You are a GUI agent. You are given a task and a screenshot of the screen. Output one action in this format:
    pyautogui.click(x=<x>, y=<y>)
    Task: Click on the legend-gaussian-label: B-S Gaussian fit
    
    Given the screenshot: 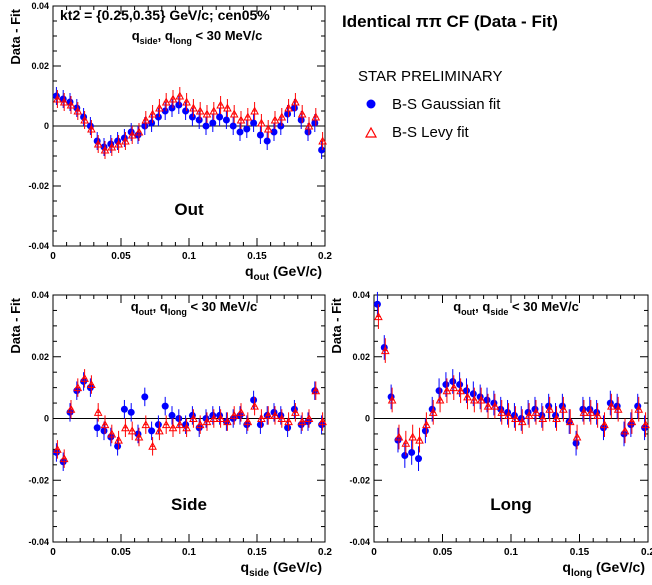 What is the action you would take?
    pyautogui.click(x=446, y=104)
    